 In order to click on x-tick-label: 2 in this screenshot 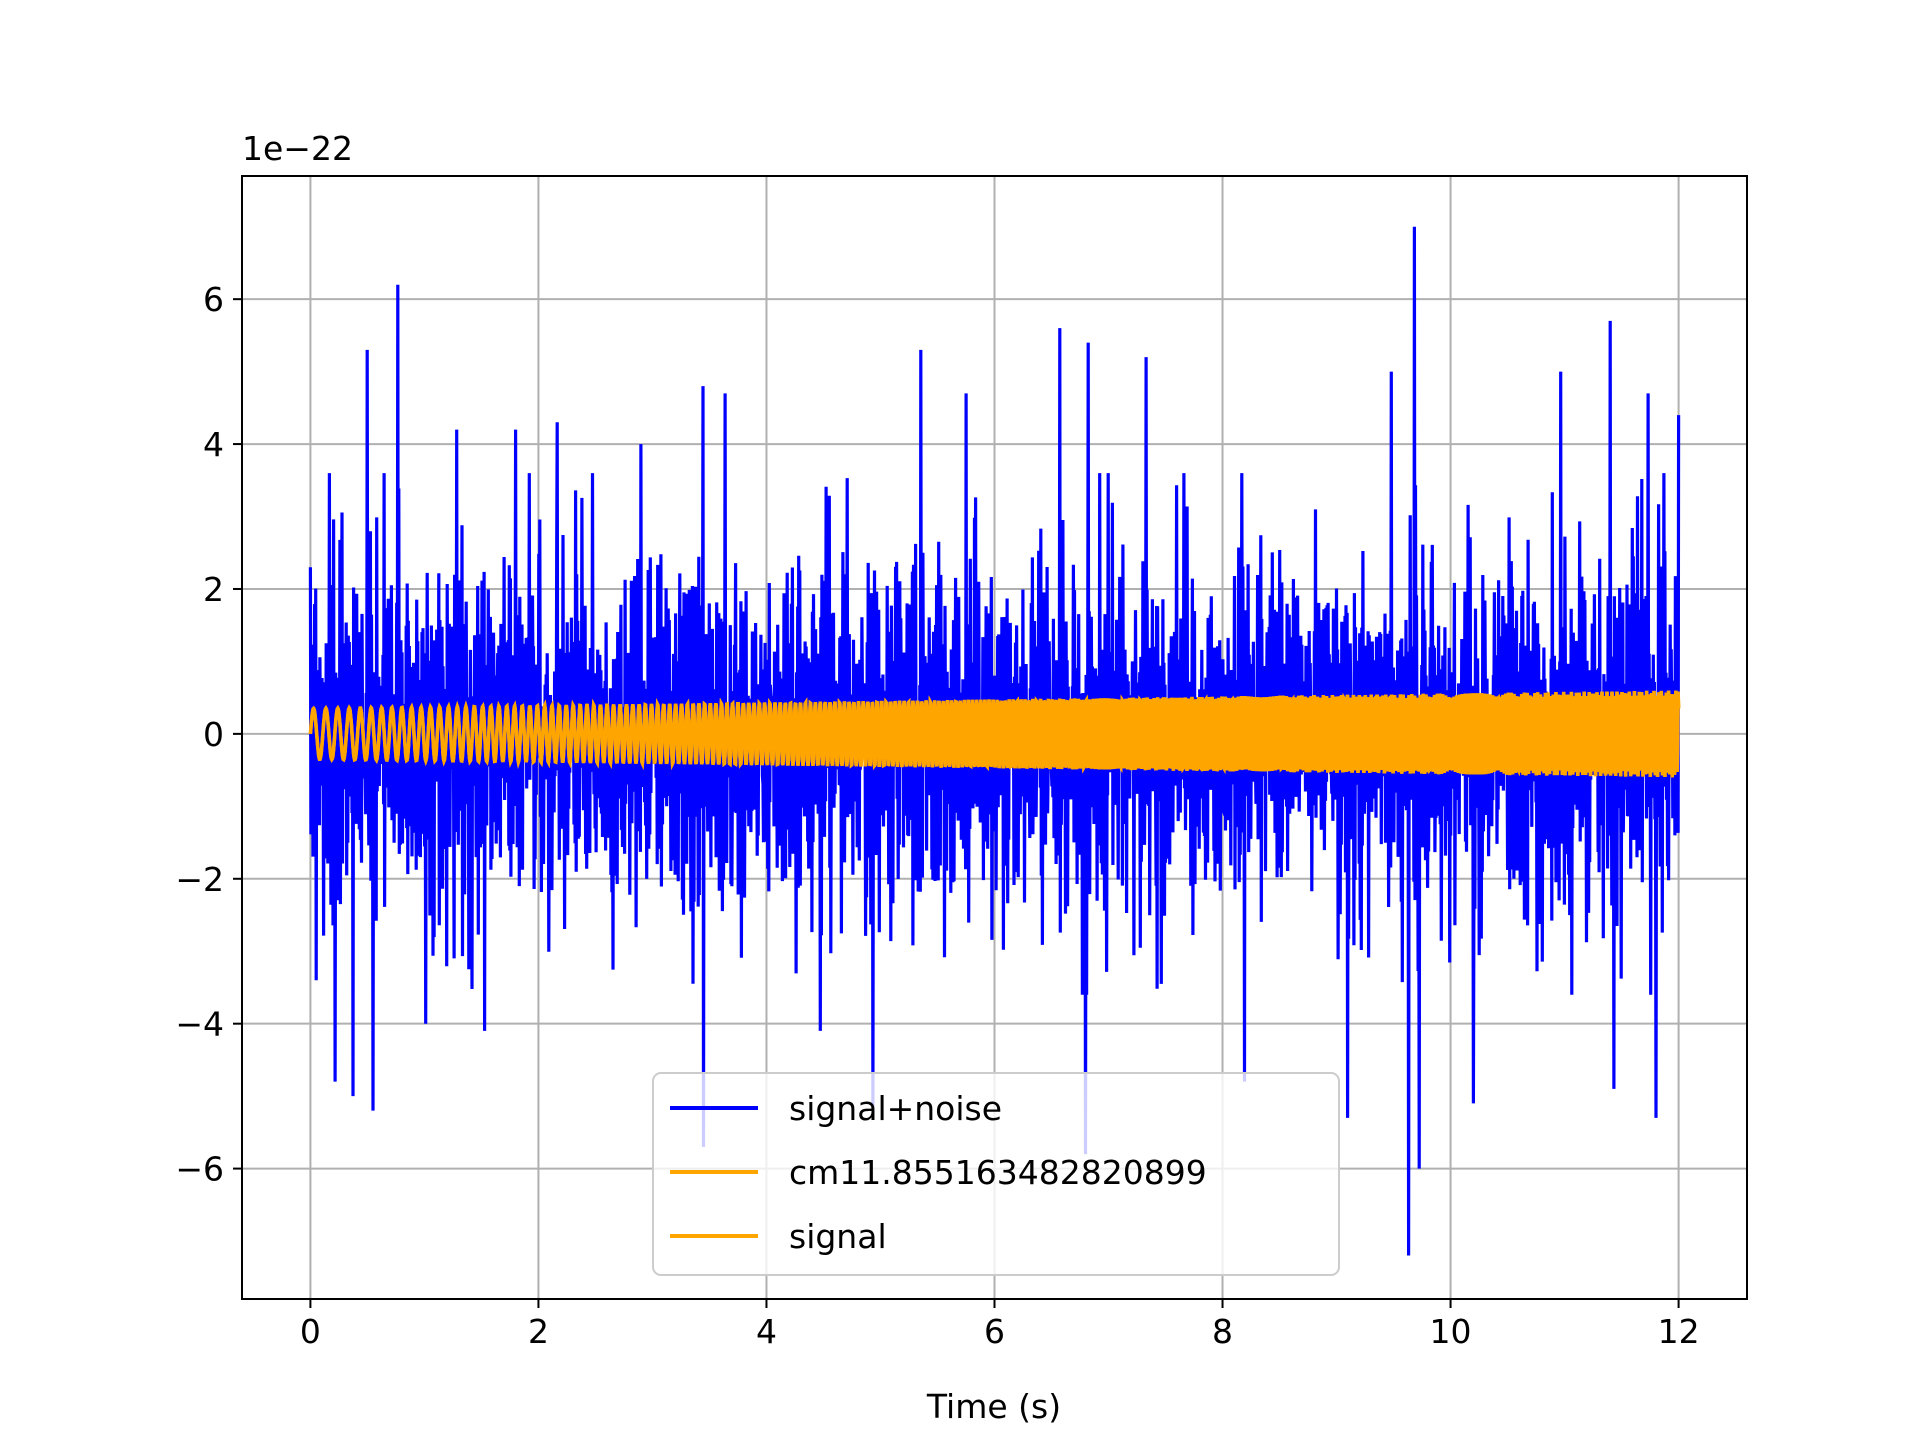, I will do `click(538, 1331)`.